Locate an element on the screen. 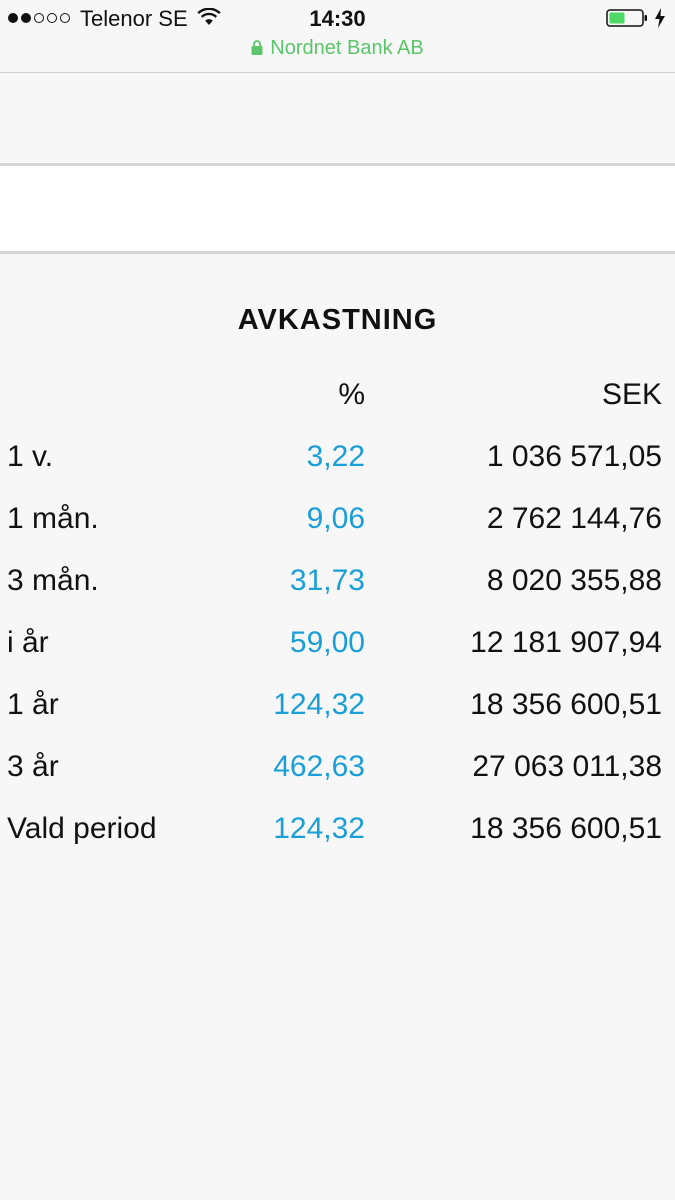  sek-value: 1 036 571,05 is located at coordinates (574, 456).